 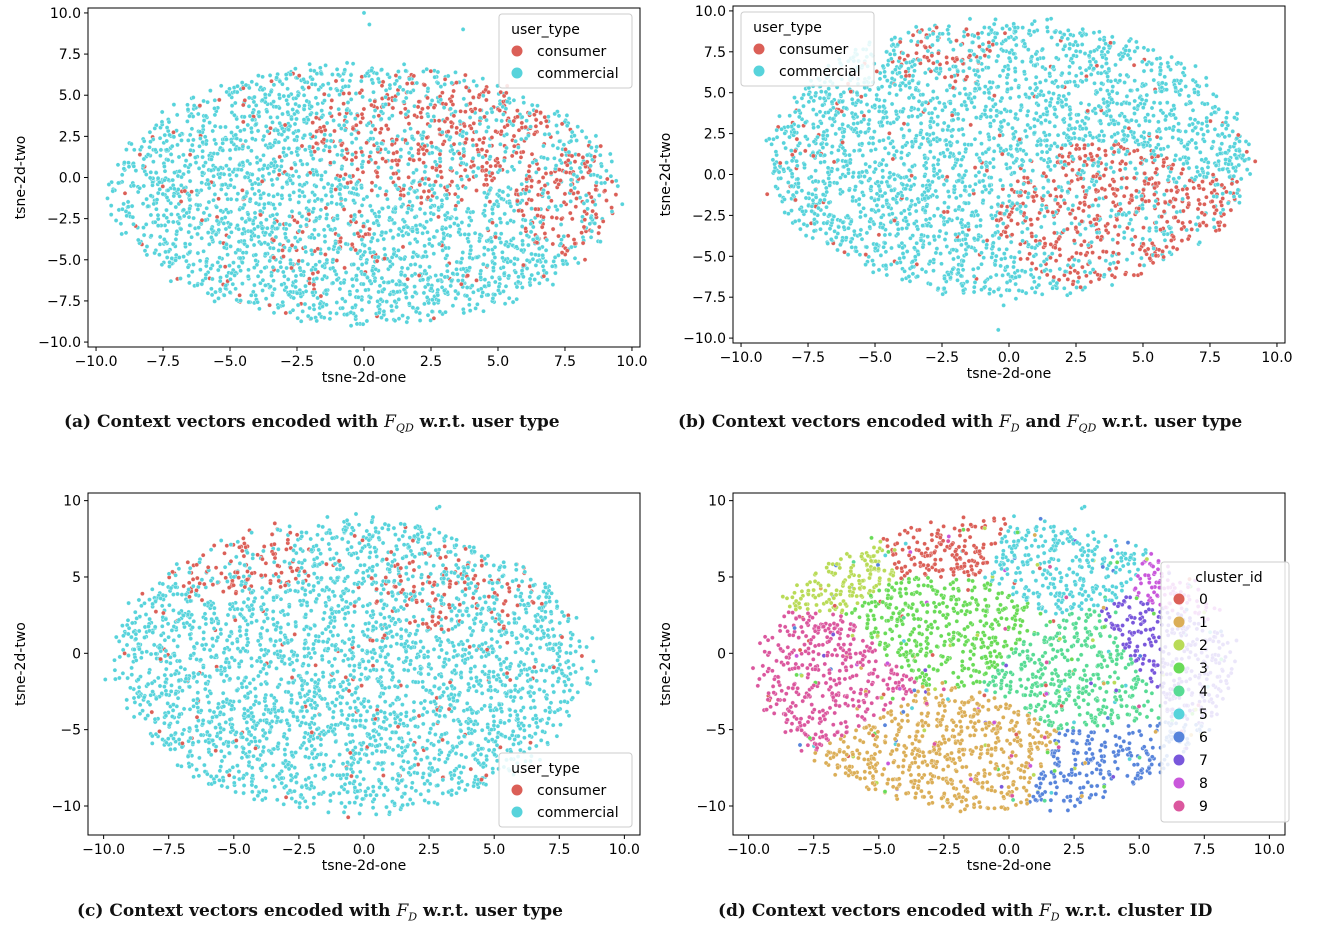 I want to click on scatter-points, so click(x=365, y=169).